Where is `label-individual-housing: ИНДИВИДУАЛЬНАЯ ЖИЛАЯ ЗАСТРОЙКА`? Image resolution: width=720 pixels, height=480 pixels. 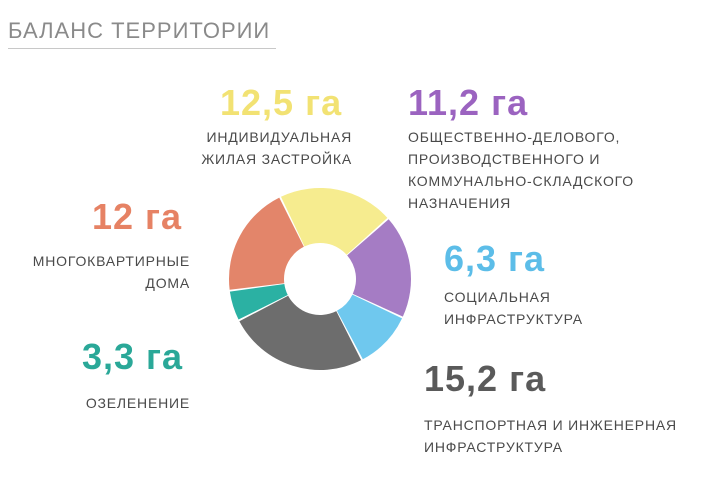
label-individual-housing: ИНДИВИДУАЛЬНАЯ ЖИЛАЯ ЗАСТРОЙКА is located at coordinates (260, 148).